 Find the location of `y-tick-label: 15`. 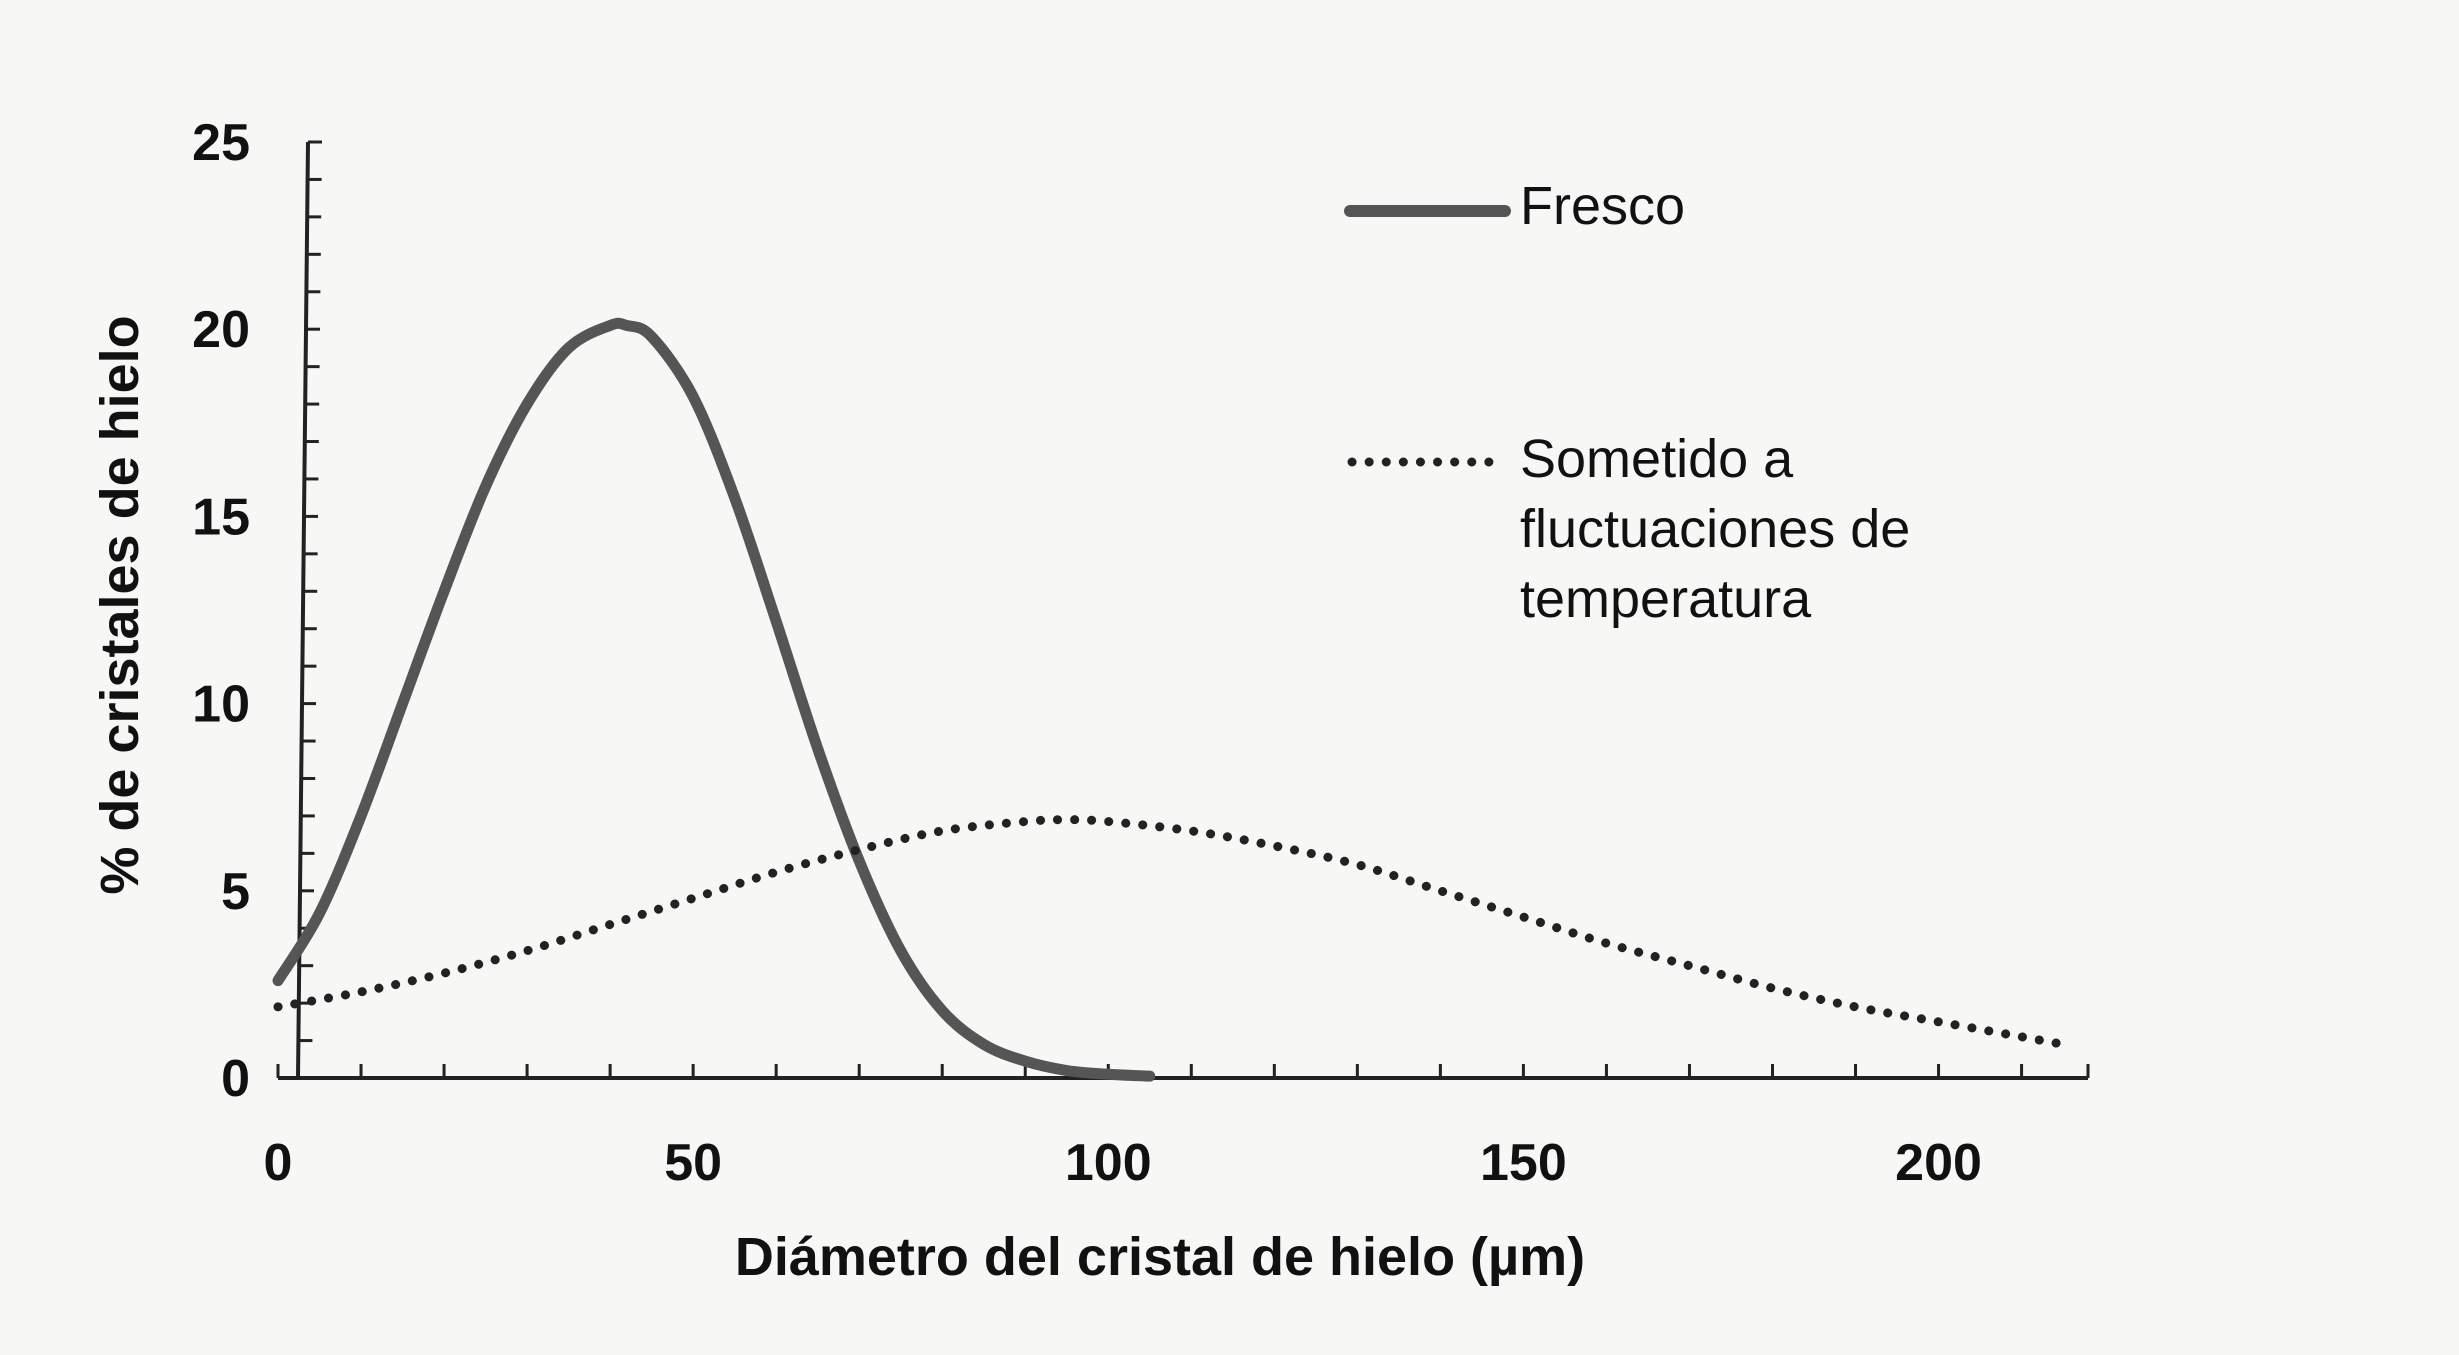

y-tick-label: 15 is located at coordinates (221, 517).